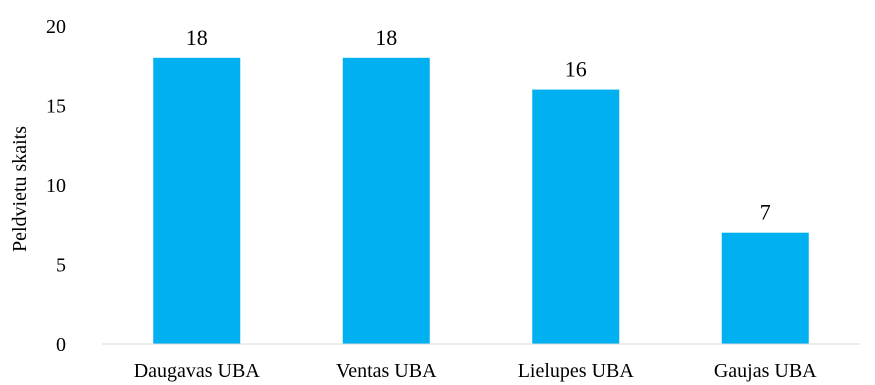 This screenshot has height=385, width=875. What do you see at coordinates (576, 371) in the screenshot?
I see `x-tick-label: Lielupes UBA` at bounding box center [576, 371].